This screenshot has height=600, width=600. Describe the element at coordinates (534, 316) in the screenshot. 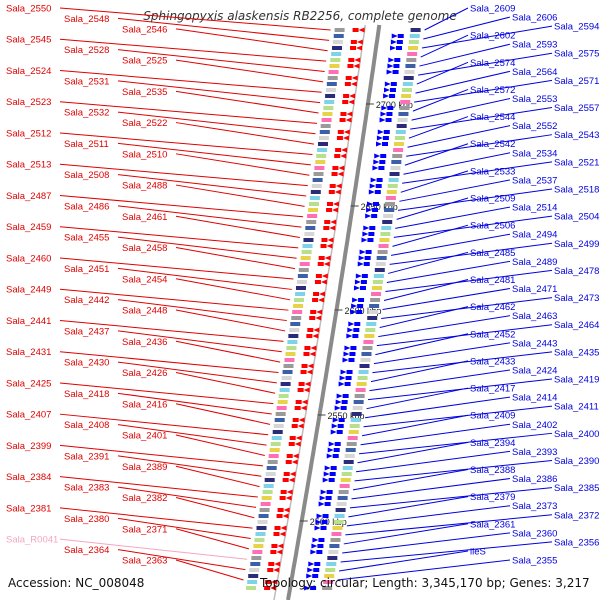

I see `right-gene-label: Sala_2463` at that location.